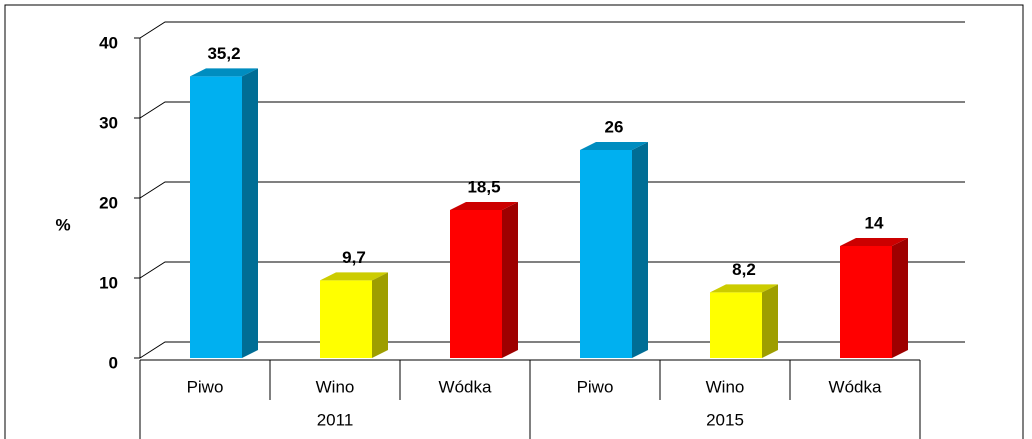  Describe the element at coordinates (335, 419) in the screenshot. I see `group-label: 2011` at that location.